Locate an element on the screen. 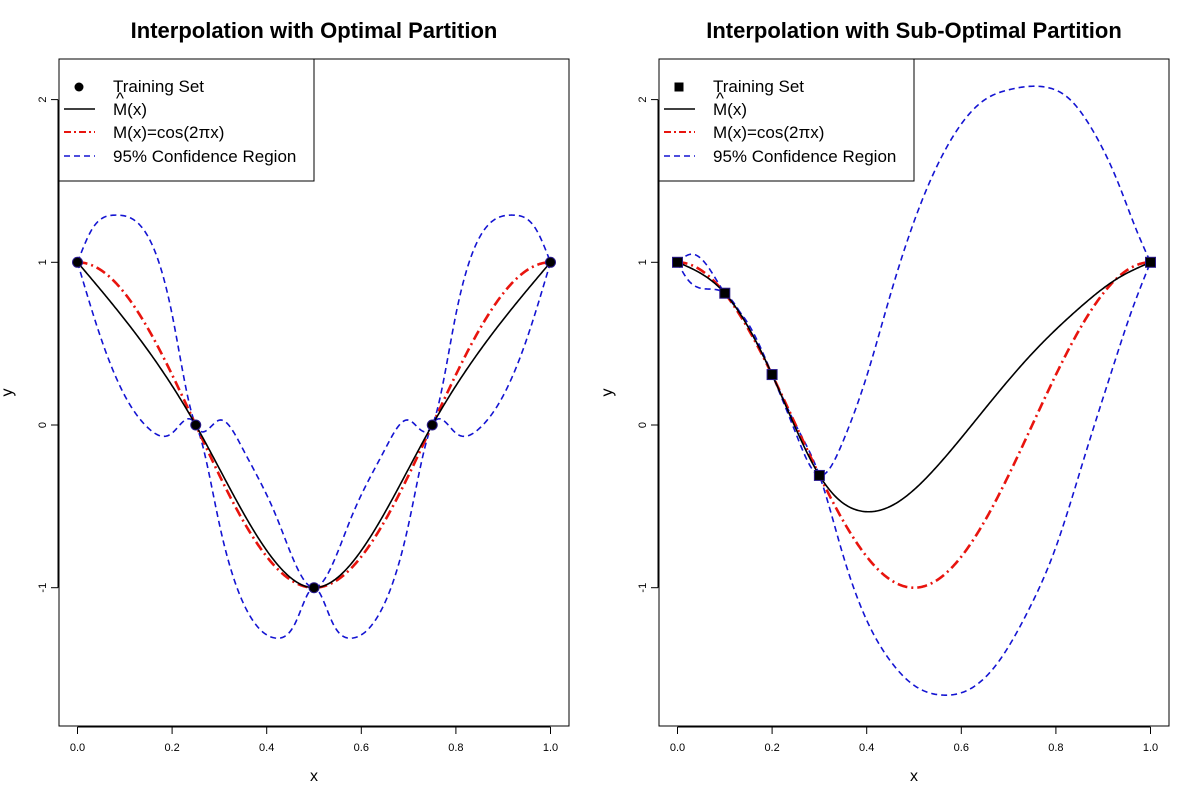 The image size is (1200, 800). chart-title: Interpolation with Sub-Optimal Partition is located at coordinates (914, 30).